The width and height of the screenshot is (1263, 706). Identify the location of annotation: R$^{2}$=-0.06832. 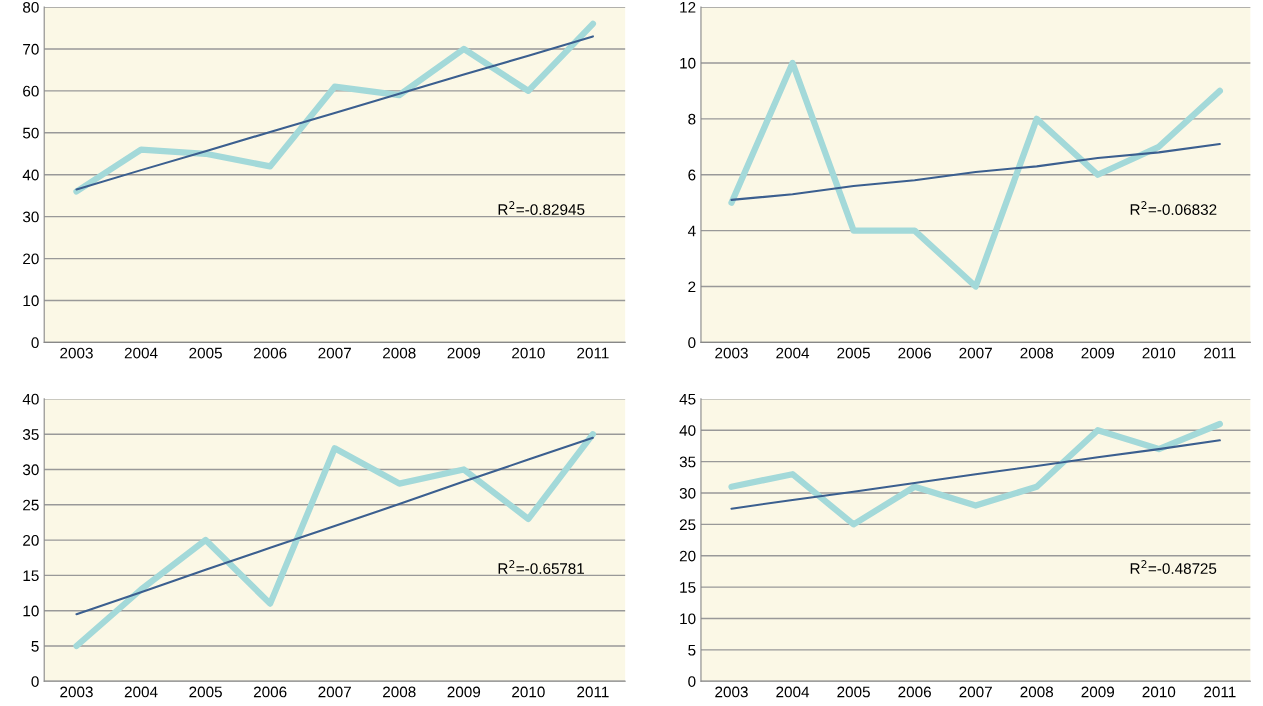
(1173, 208).